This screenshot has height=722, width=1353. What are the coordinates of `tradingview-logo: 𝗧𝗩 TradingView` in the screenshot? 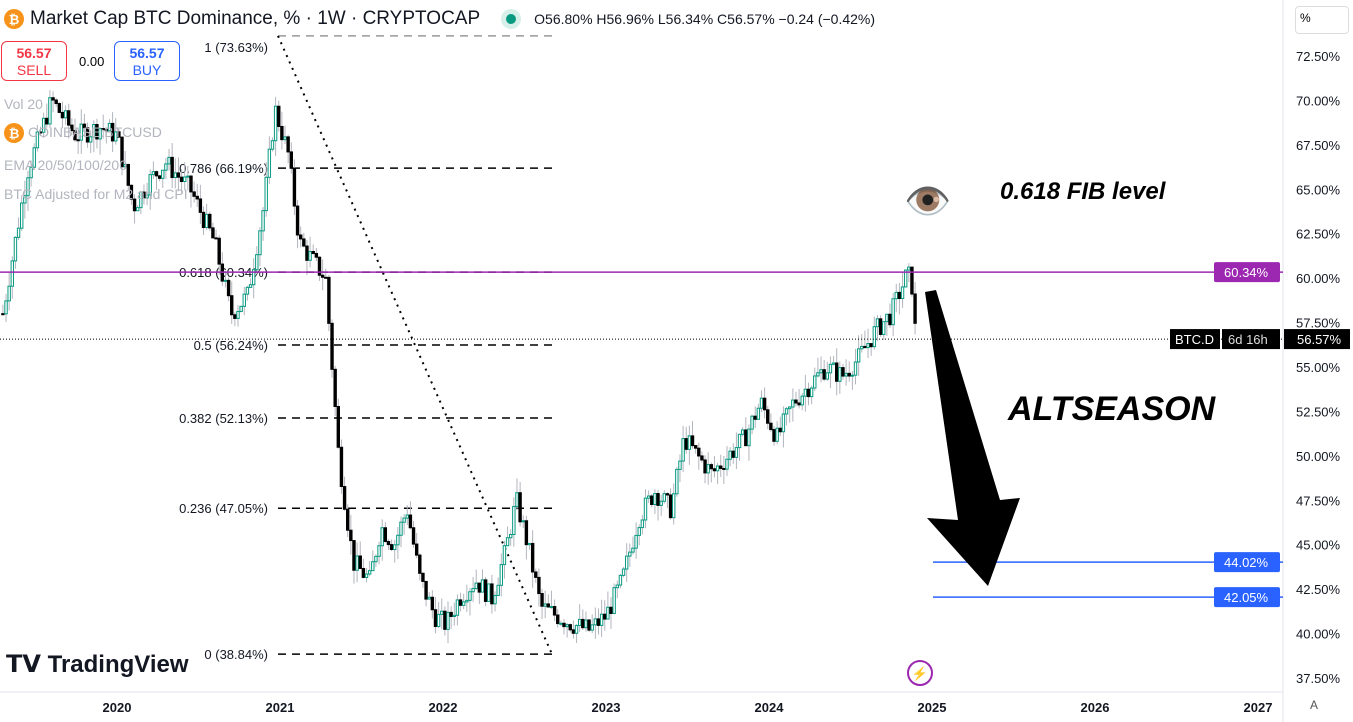 It's located at (97, 664).